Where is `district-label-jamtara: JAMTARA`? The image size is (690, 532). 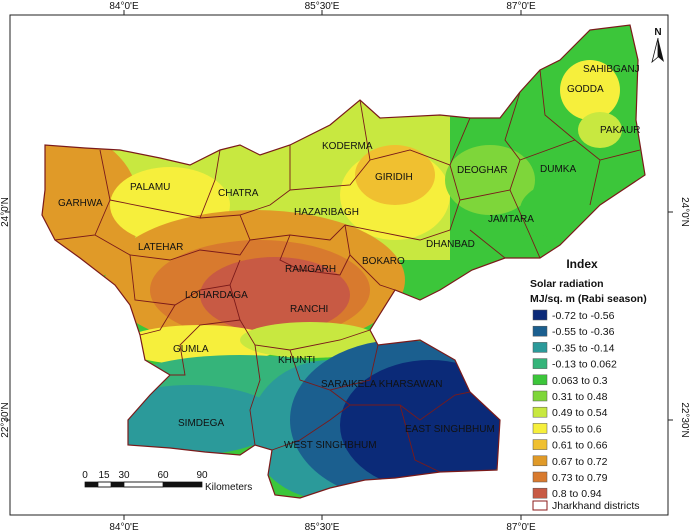 district-label-jamtara: JAMTARA is located at coordinates (511, 219).